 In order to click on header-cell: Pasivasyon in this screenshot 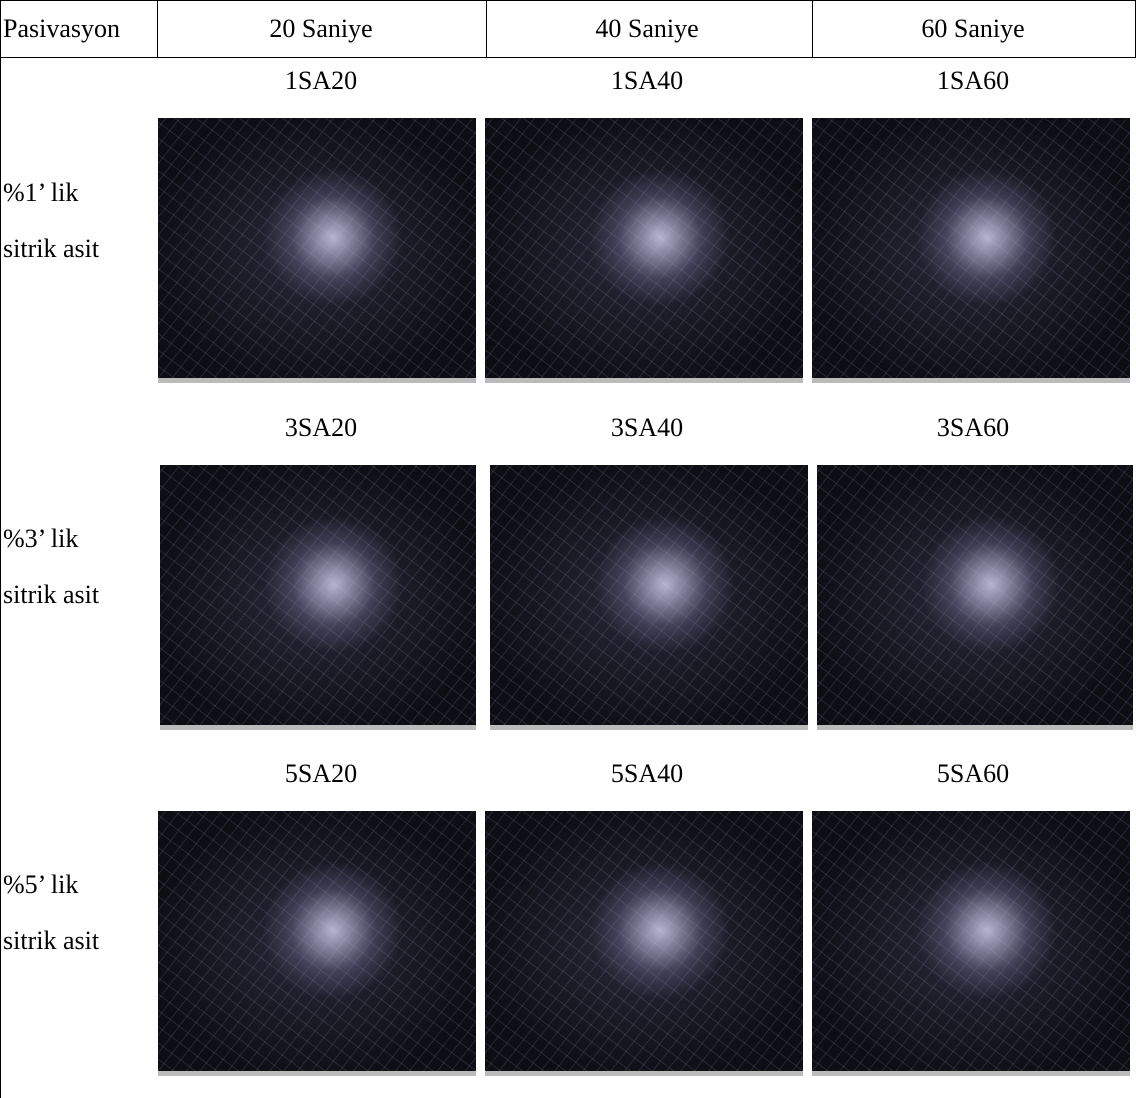, I will do `click(61, 28)`.